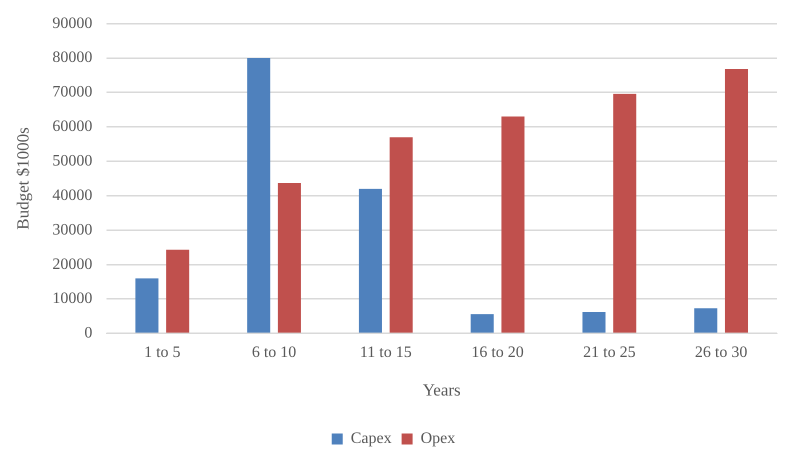  I want to click on x-tick-label: 6 to 10, so click(274, 353).